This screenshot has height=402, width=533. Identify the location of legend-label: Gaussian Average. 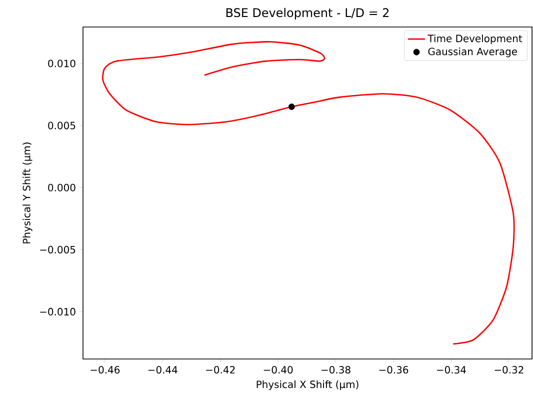
(473, 53).